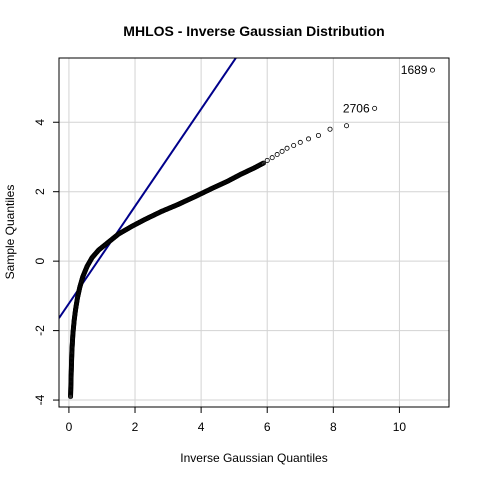  I want to click on y-tick-label: 4, so click(40, 122).